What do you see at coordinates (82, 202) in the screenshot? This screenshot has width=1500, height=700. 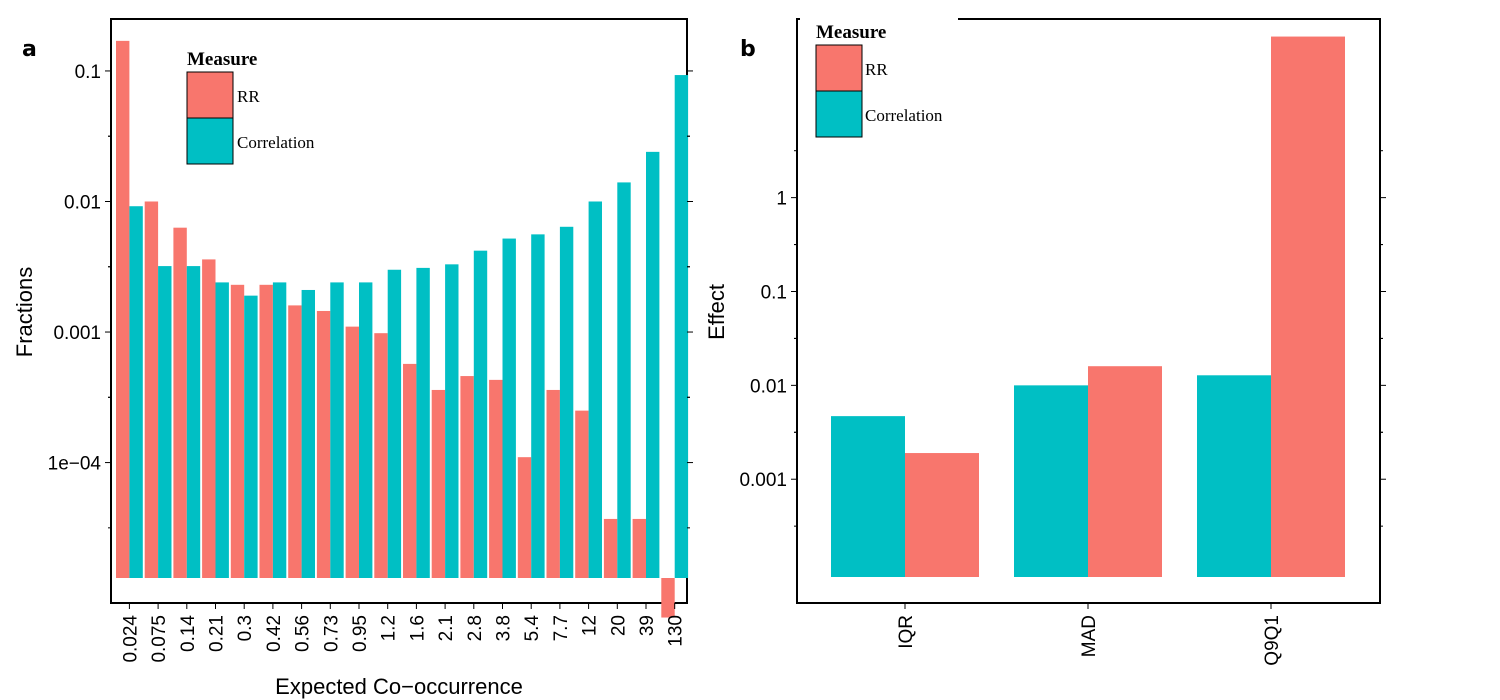 I see `panel-a-y-tick-label-0-01: 0.01` at bounding box center [82, 202].